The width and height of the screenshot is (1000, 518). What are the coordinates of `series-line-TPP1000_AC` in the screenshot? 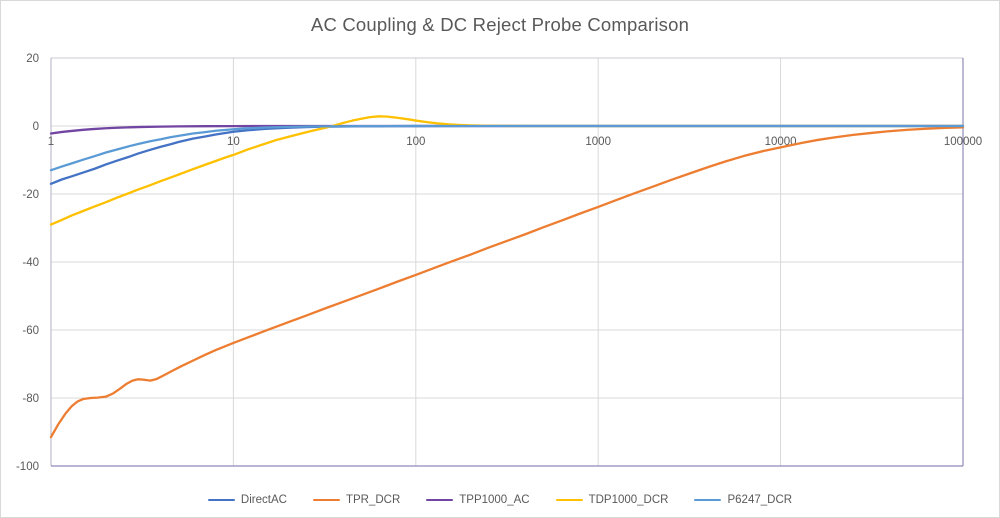 It's located at (507, 129).